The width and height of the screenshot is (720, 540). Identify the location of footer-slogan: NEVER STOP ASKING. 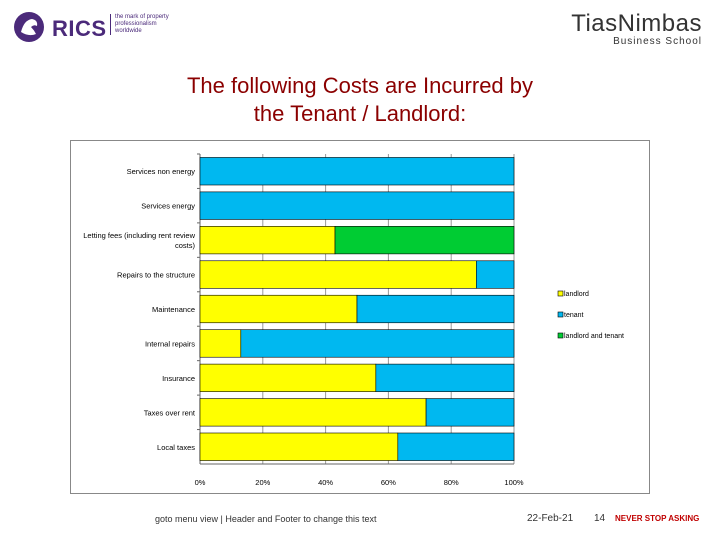
(657, 518).